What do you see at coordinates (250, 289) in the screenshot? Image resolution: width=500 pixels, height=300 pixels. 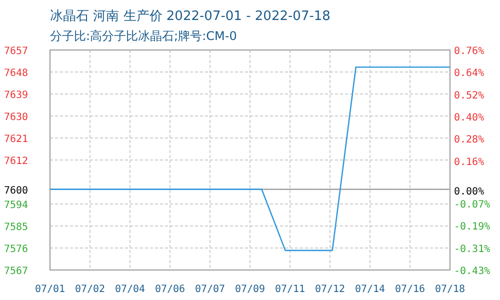 I see `x-tick-label: 07/09` at bounding box center [250, 289].